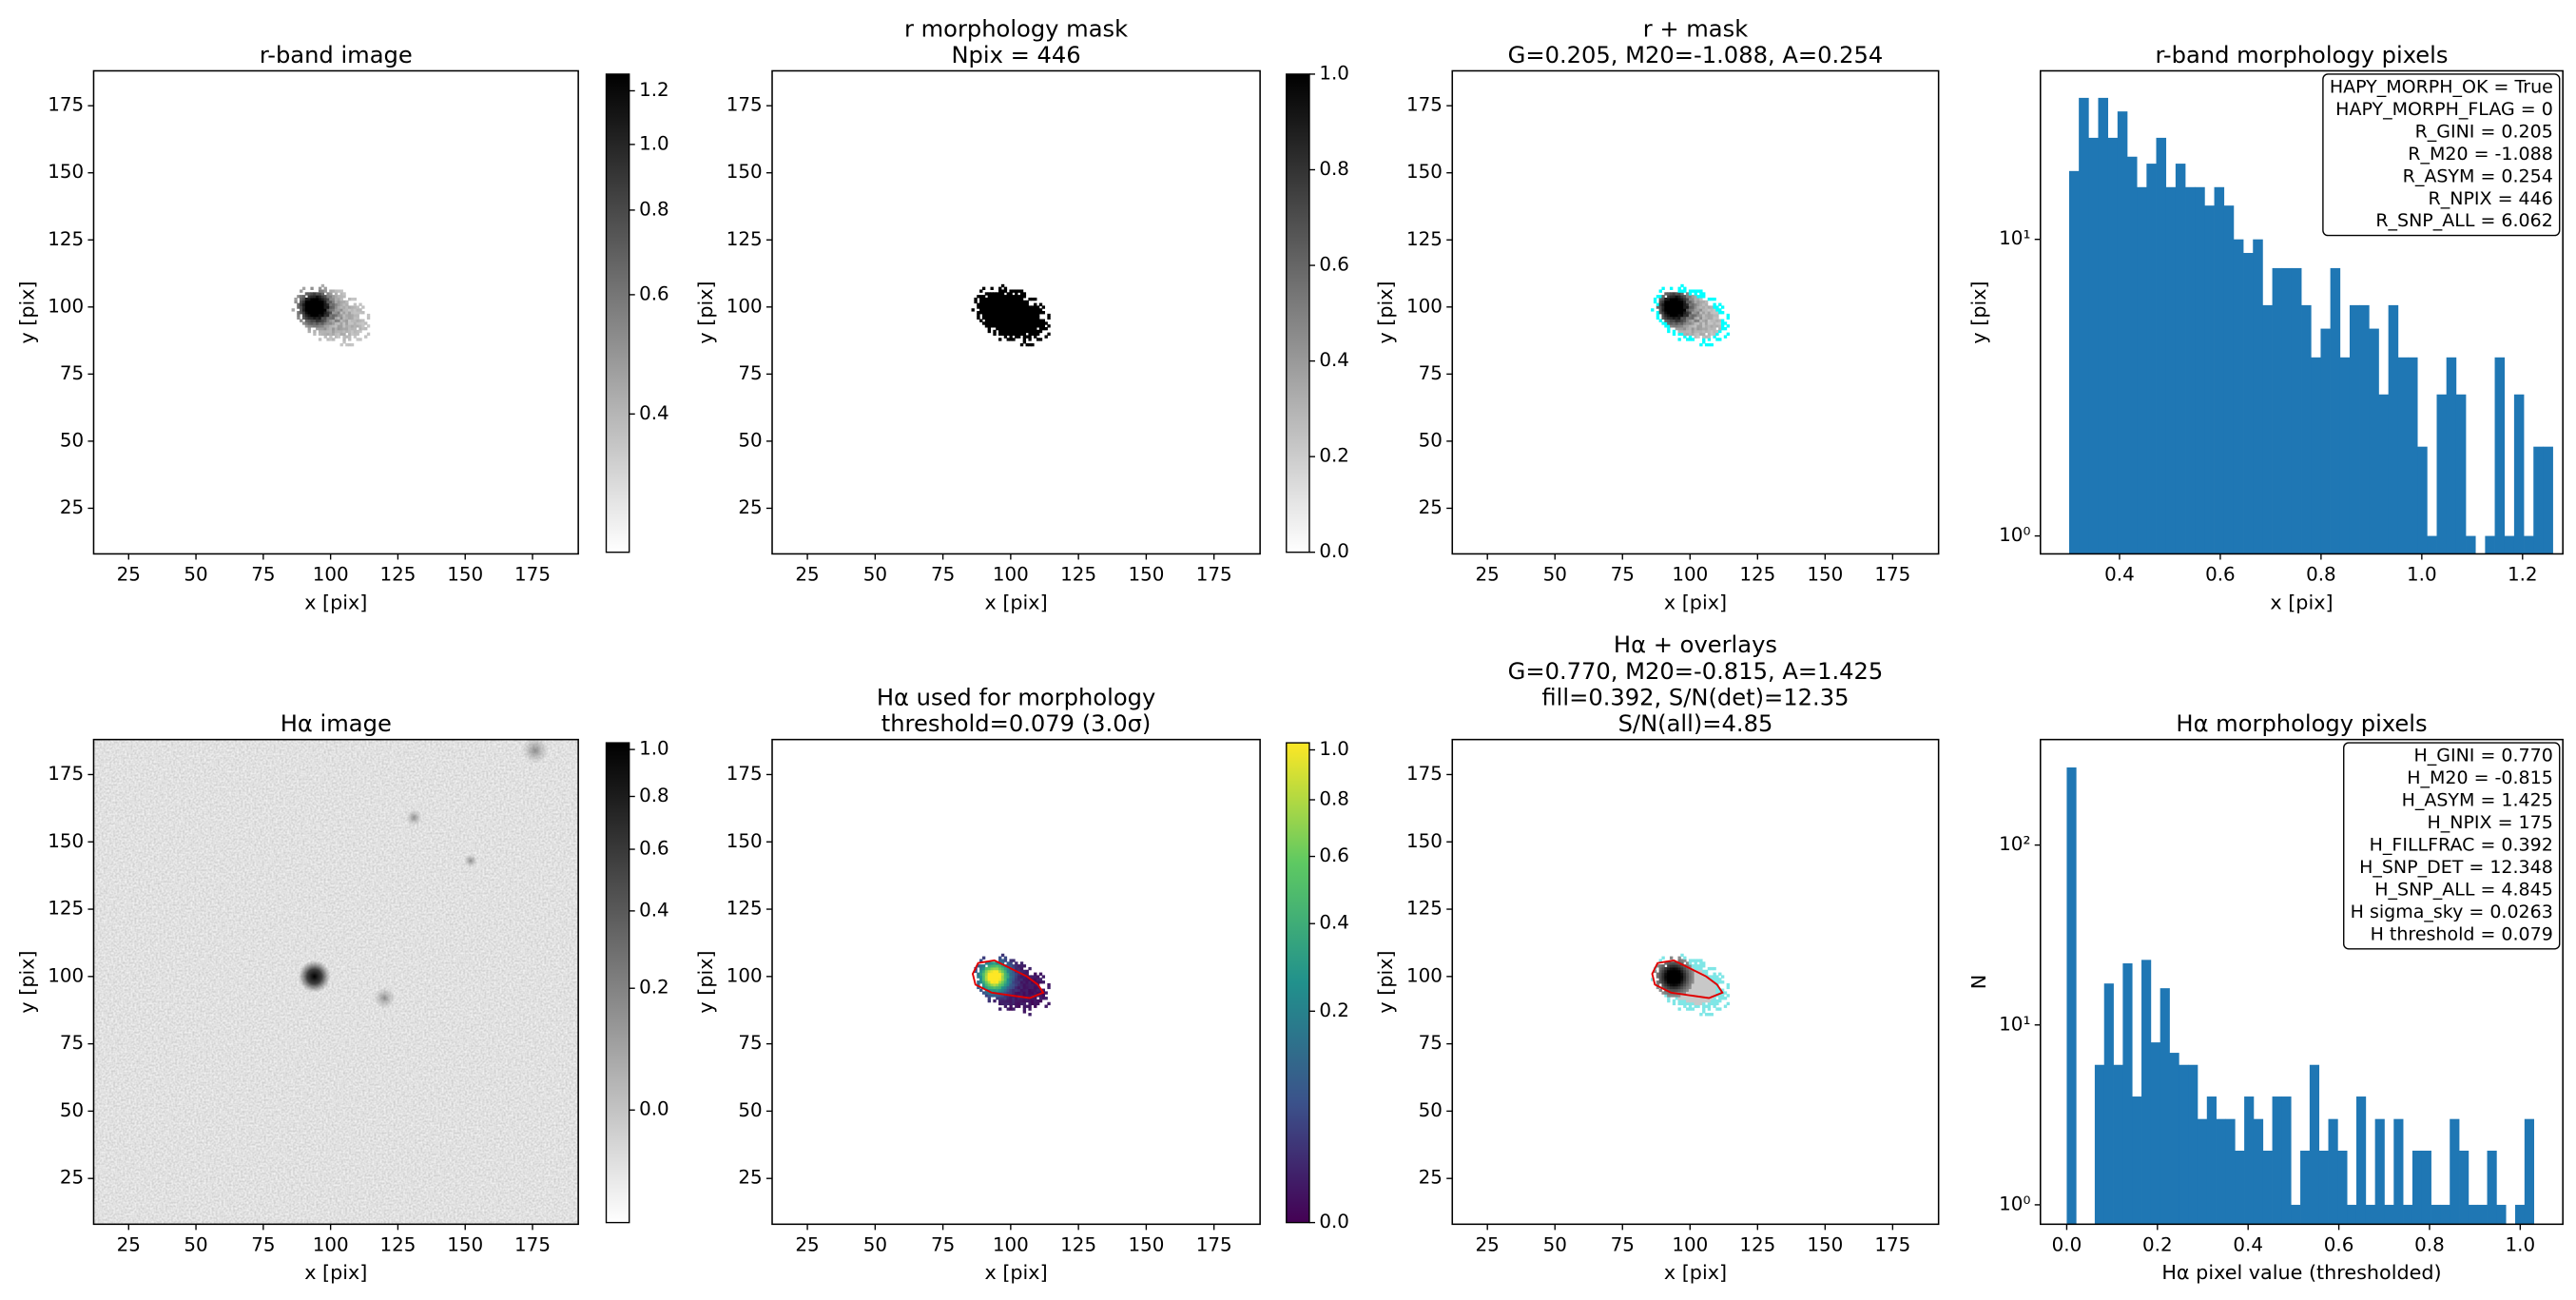 This screenshot has width=2576, height=1300. Describe the element at coordinates (1385, 982) in the screenshot. I see `y-axis-label: y [pix]` at that location.